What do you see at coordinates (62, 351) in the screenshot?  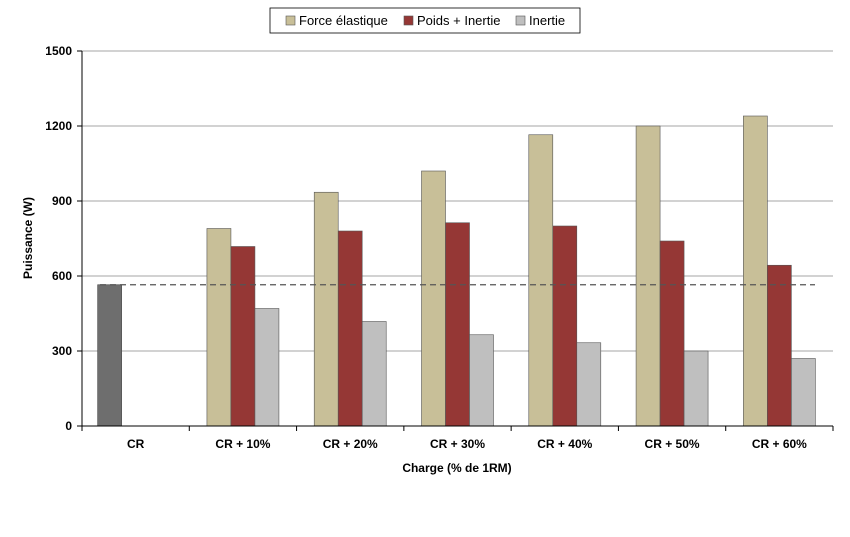 I see `y-tick-label: 300` at bounding box center [62, 351].